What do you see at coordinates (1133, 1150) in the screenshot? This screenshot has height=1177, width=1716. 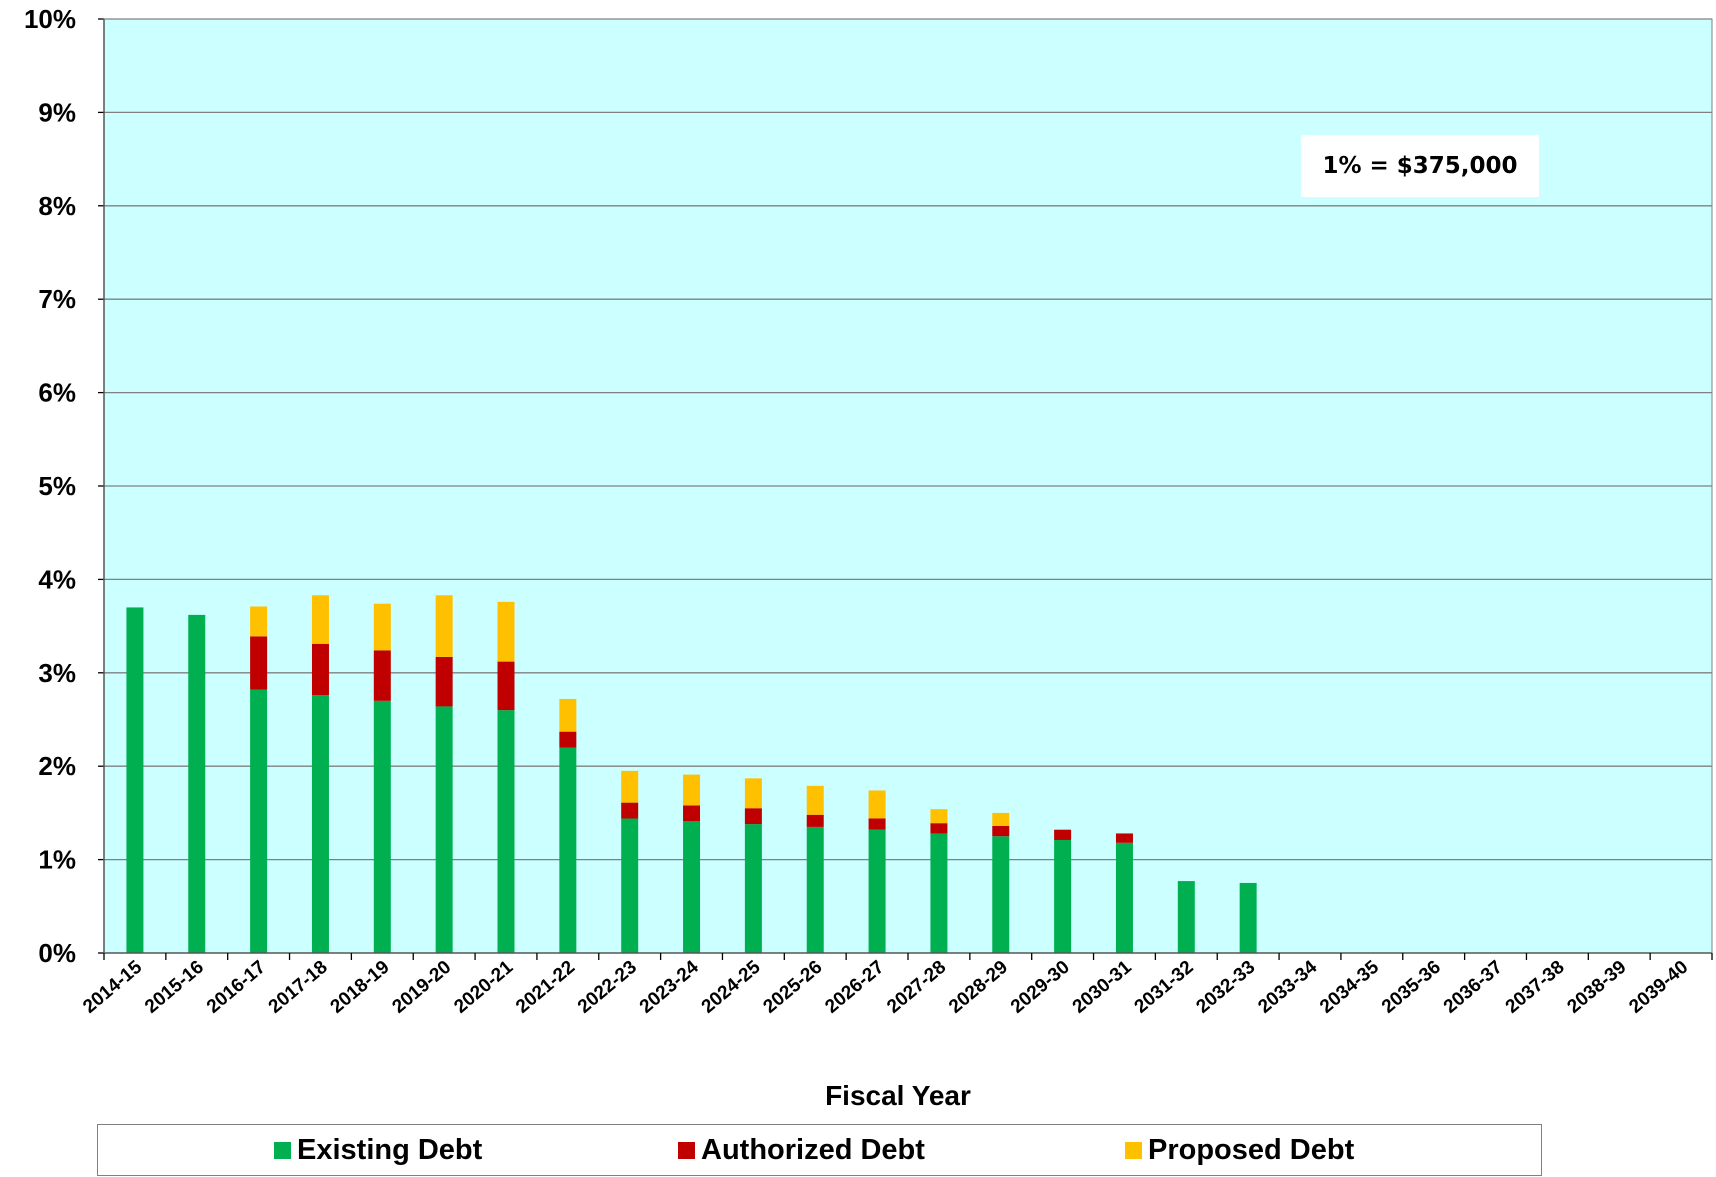 I see `legend-swatch-proposed` at bounding box center [1133, 1150].